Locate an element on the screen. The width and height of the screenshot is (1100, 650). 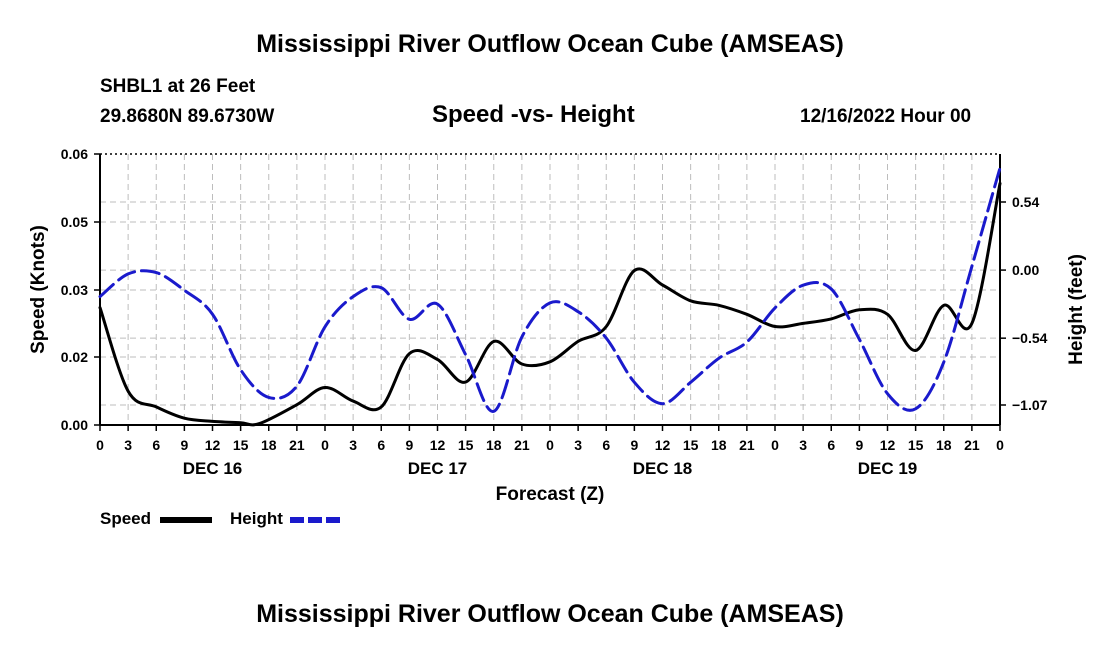
station-name: SHBL1 at 26 Feet is located at coordinates (178, 86).